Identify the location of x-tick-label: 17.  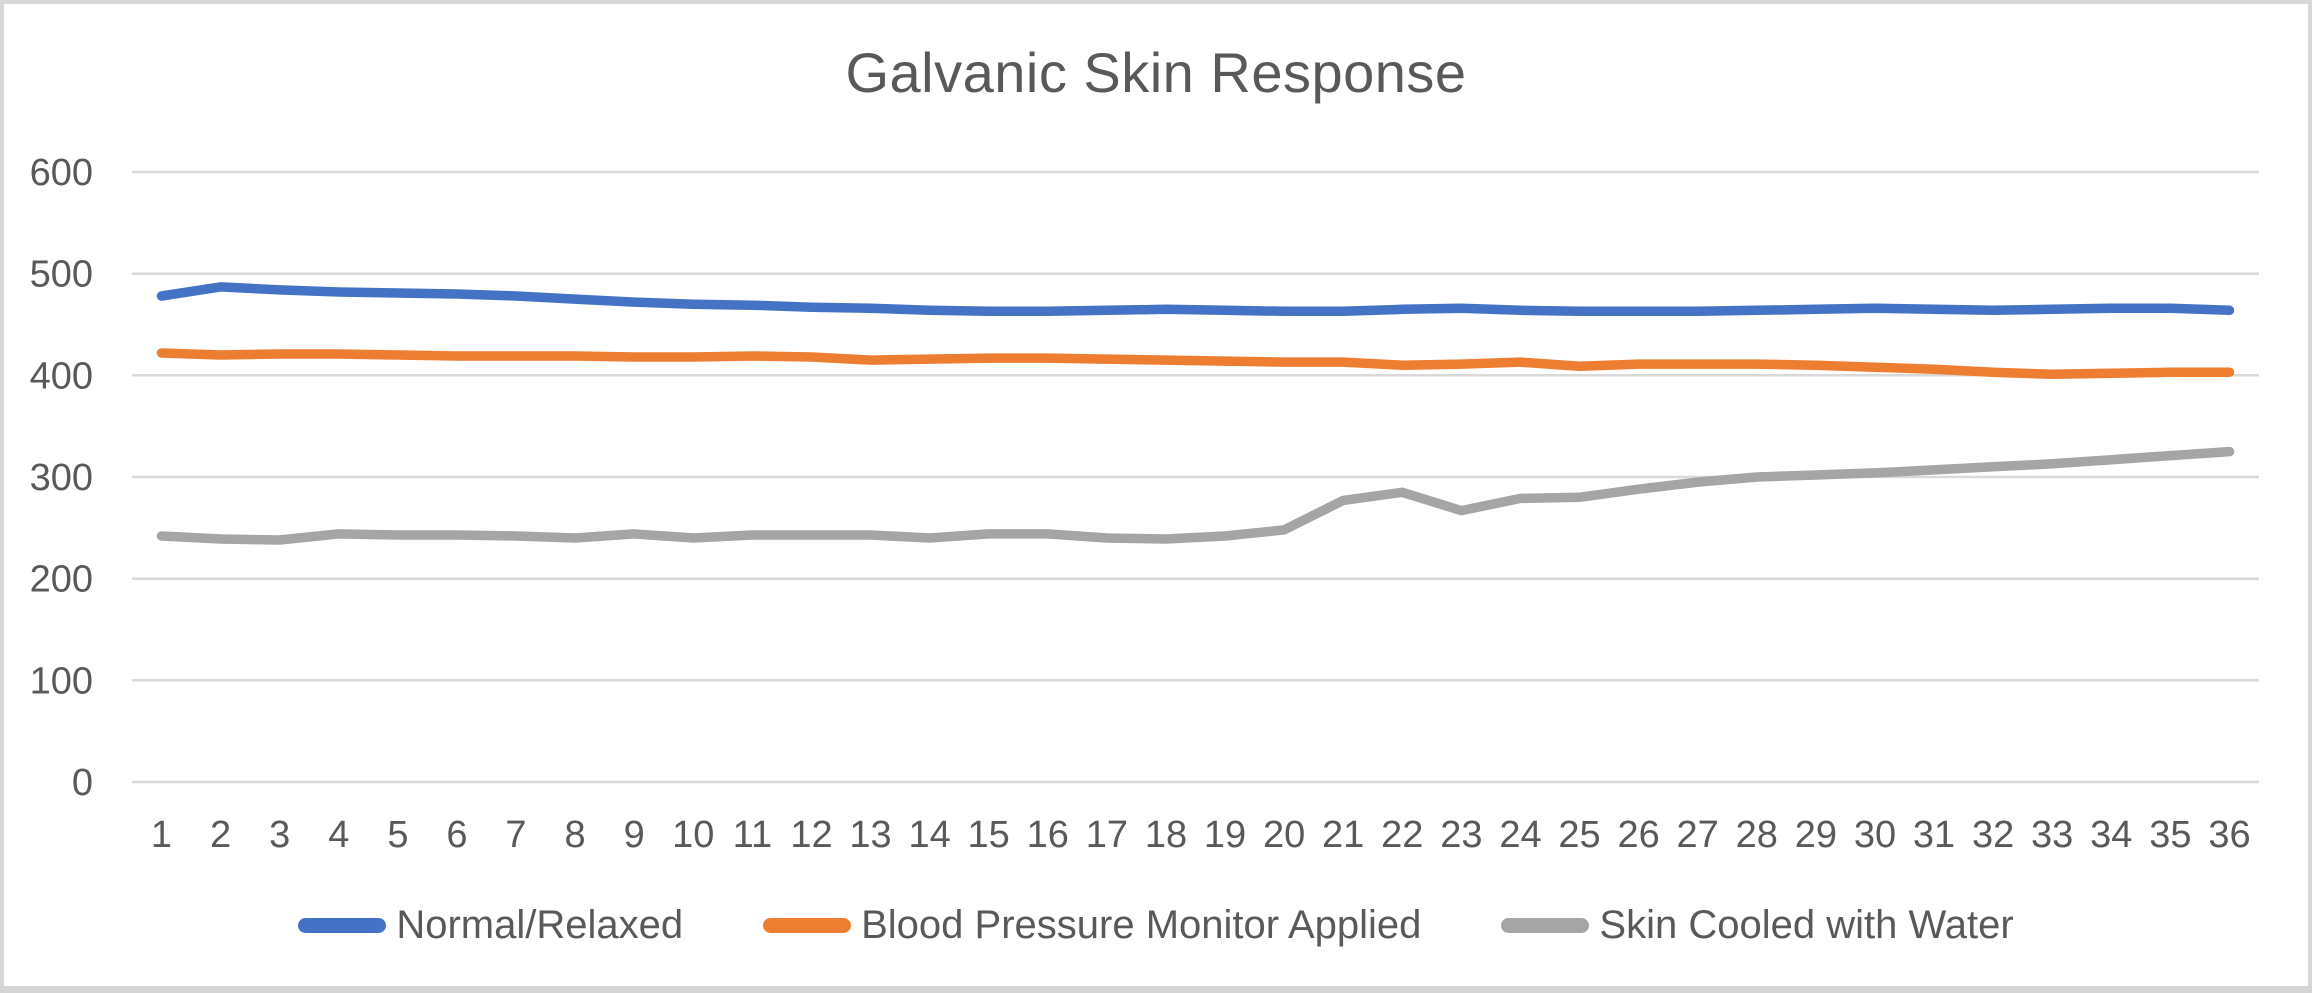
(1107, 835).